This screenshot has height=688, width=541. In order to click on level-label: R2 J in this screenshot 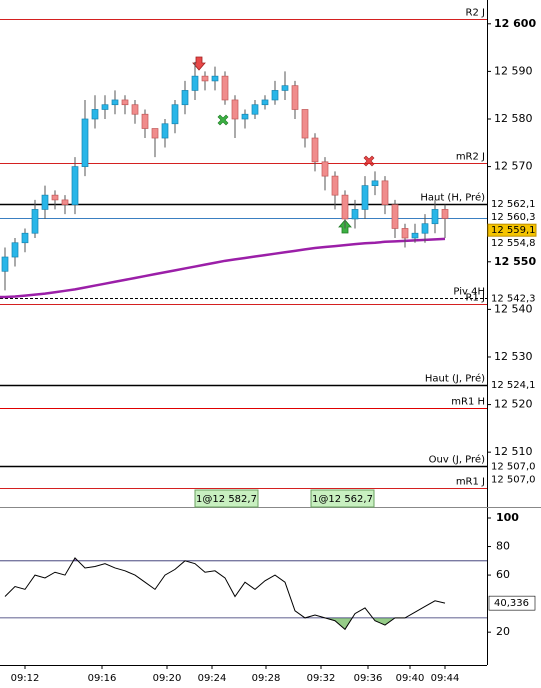, I will do `click(475, 13)`.